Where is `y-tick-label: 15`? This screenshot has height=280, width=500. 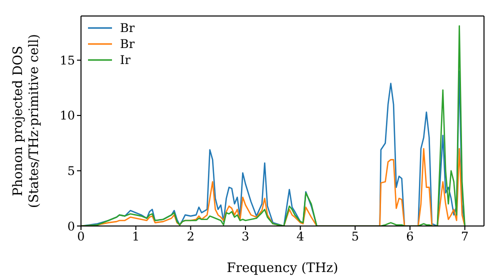
y-tick-label: 15 is located at coordinates (67, 60).